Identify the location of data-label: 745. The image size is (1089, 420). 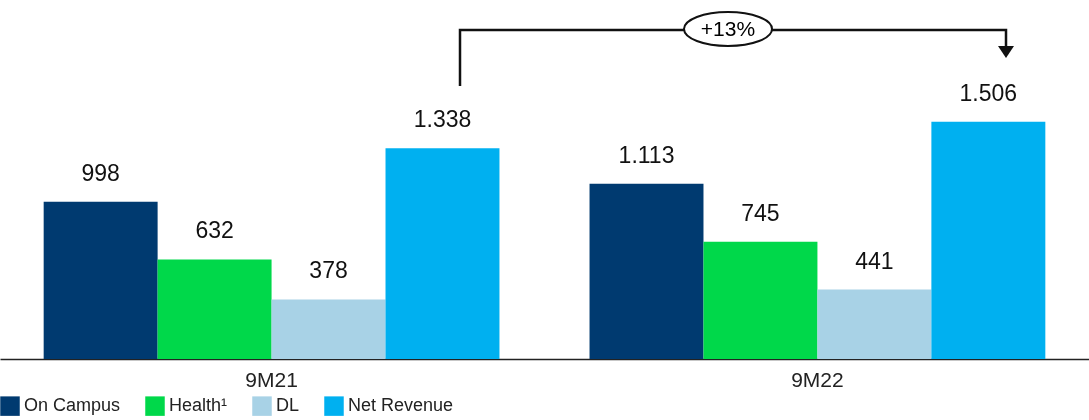
(760, 212).